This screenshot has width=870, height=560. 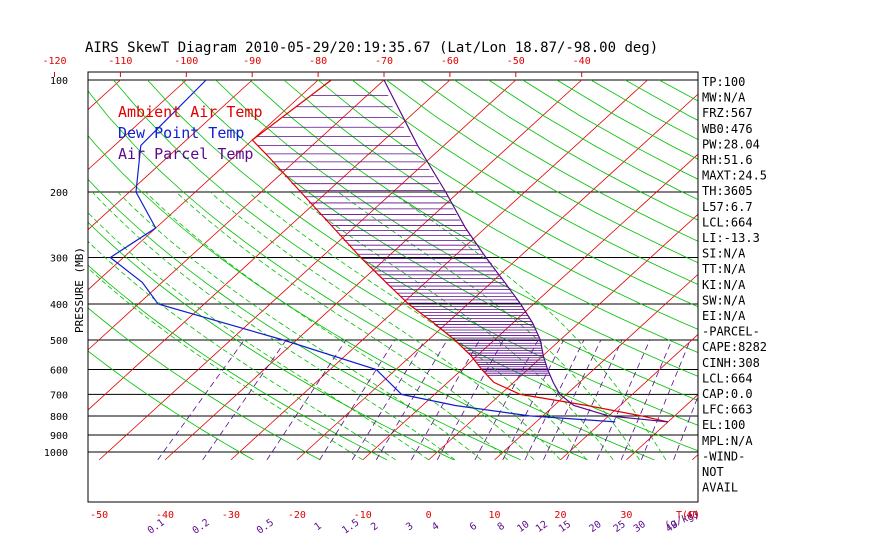 I want to click on index-value: TT:N/A, so click(x=724, y=269).